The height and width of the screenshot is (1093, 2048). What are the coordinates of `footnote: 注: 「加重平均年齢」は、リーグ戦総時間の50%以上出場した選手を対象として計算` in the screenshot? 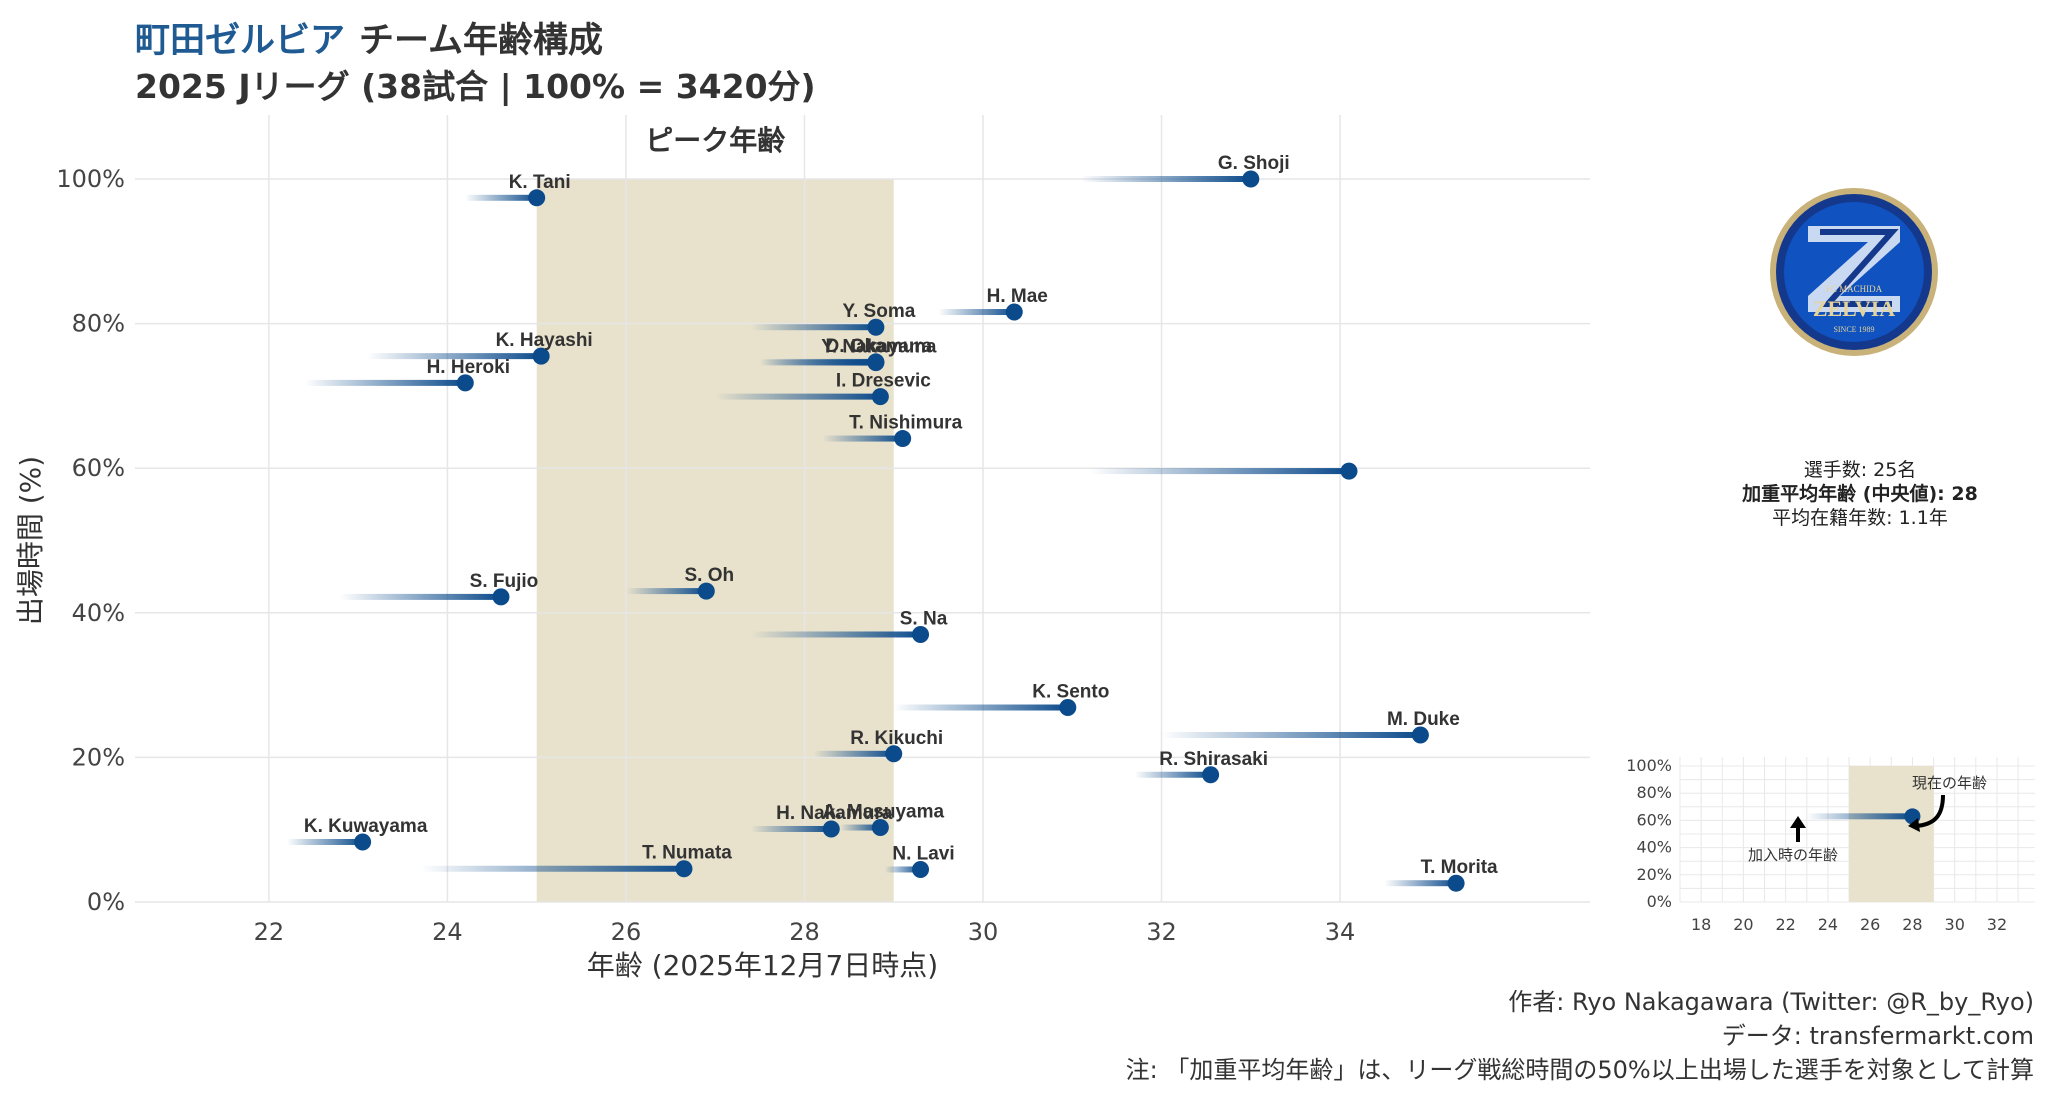 It's located at (1579, 1070).